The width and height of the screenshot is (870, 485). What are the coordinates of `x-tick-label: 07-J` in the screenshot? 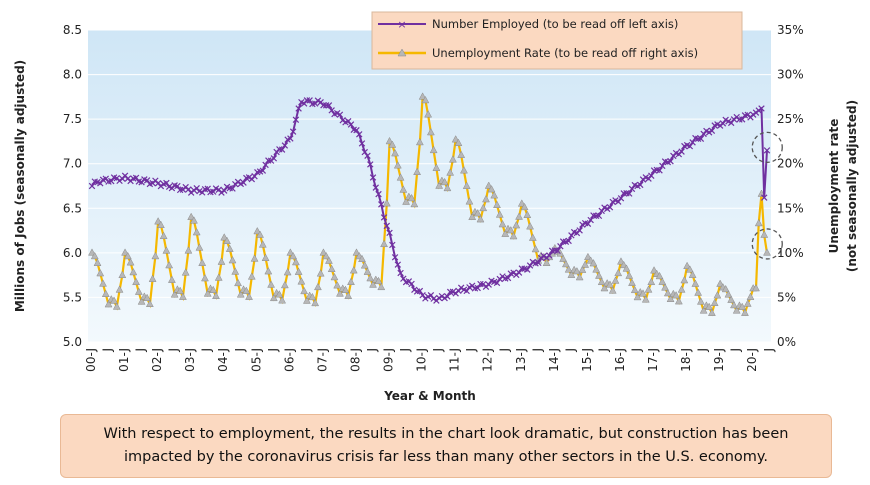 It's located at (322, 360).